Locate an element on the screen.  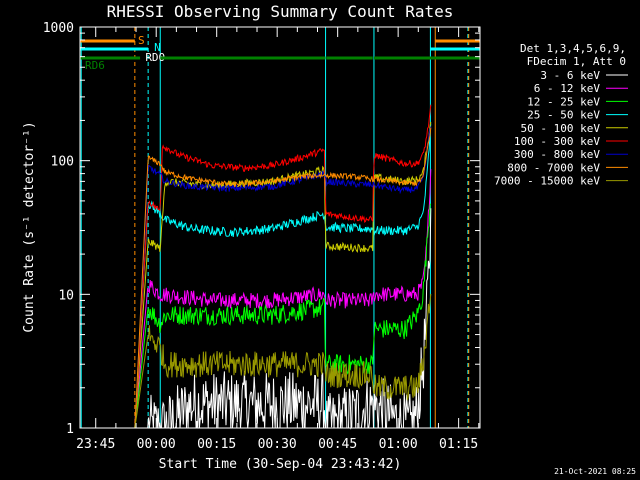
orbit-flag-label: RD0 is located at coordinates (155, 57).